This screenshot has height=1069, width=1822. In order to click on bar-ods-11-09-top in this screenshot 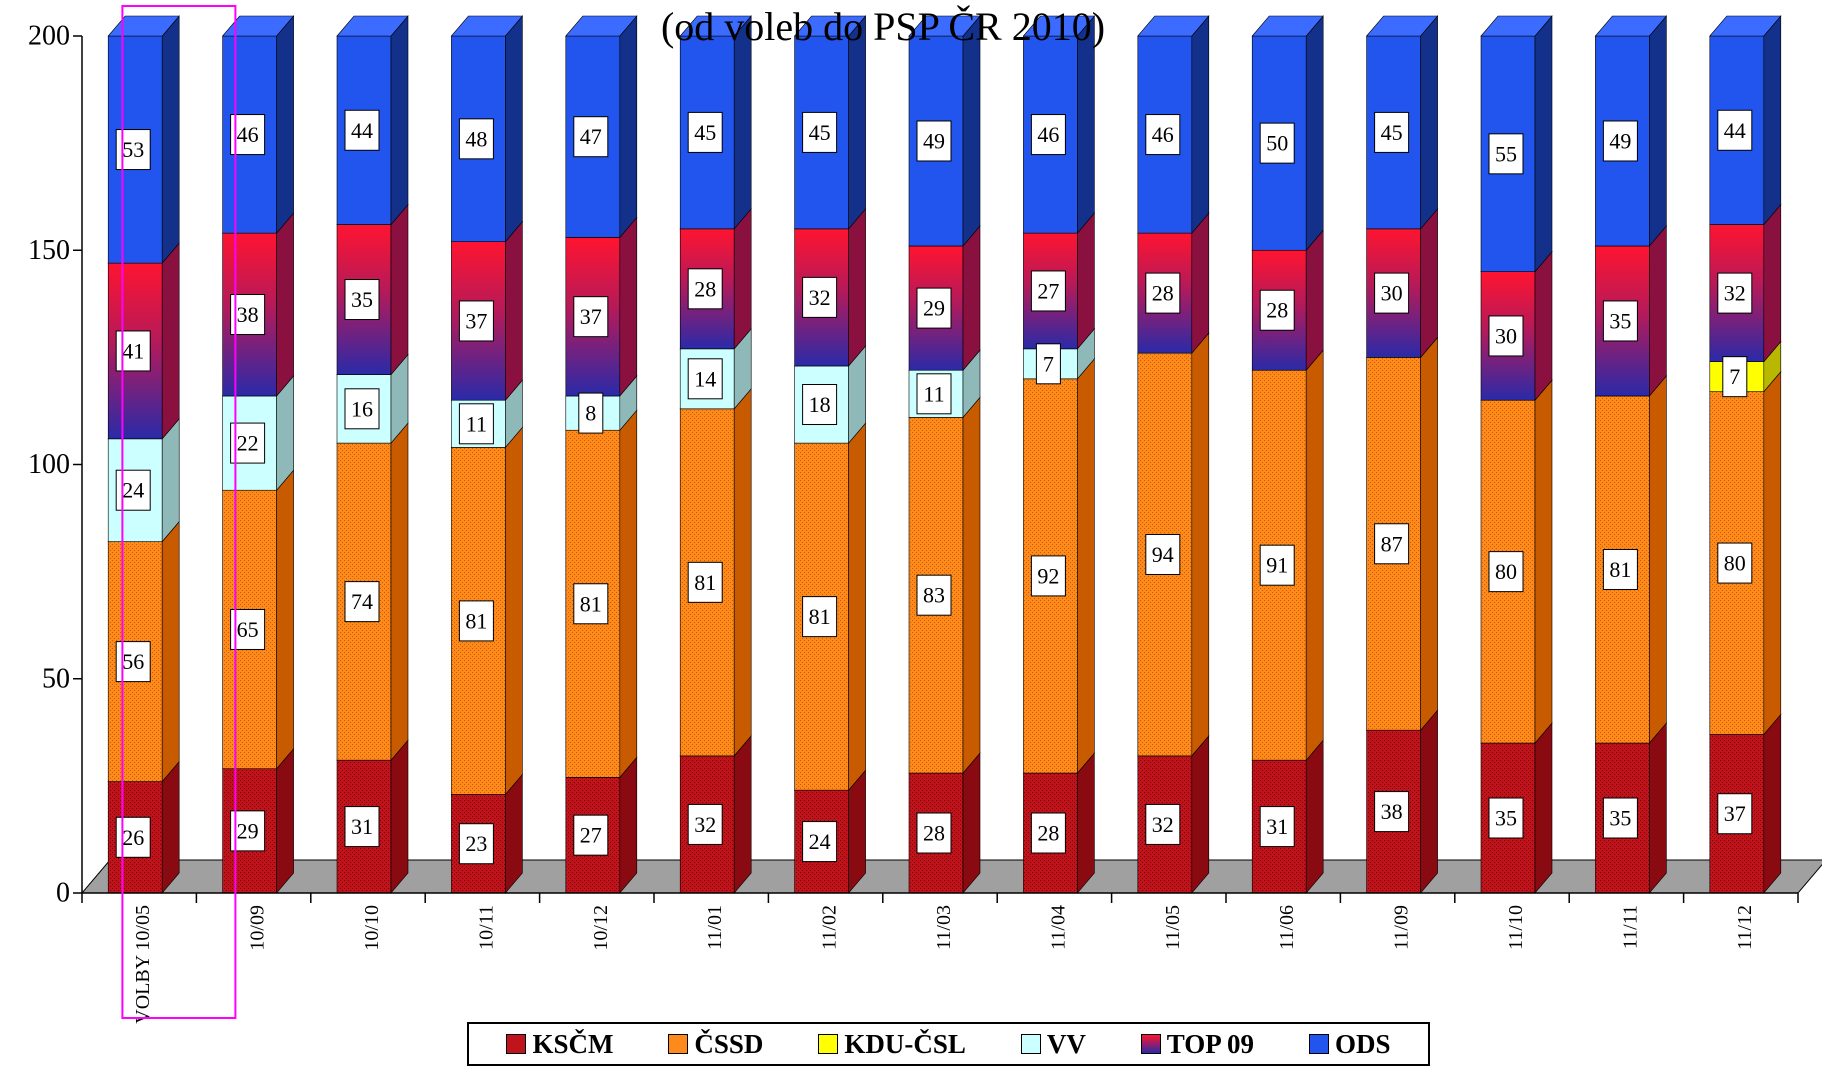, I will do `click(1402, 26)`.